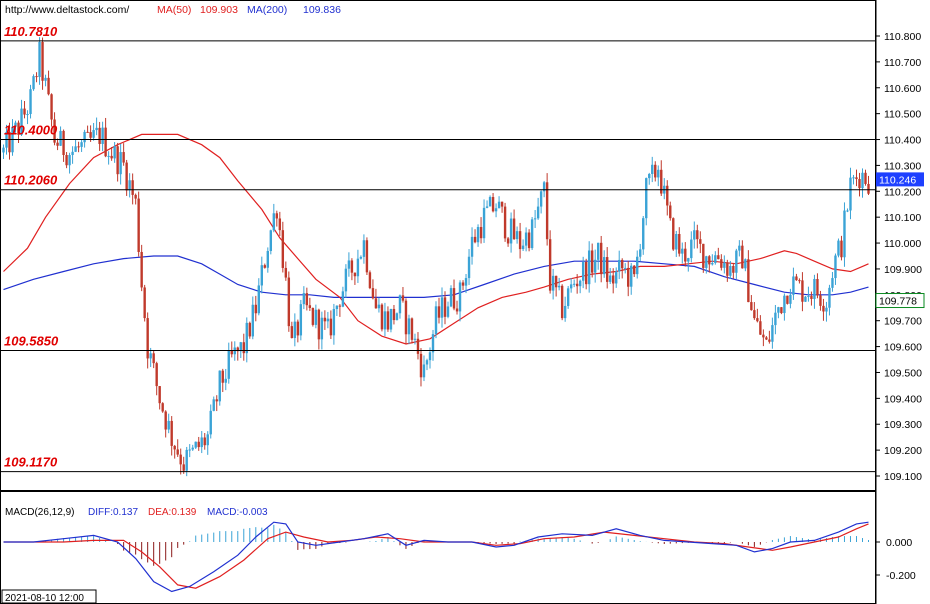 The image size is (930, 604). What do you see at coordinates (436, 557) in the screenshot?
I see `diff-line` at bounding box center [436, 557].